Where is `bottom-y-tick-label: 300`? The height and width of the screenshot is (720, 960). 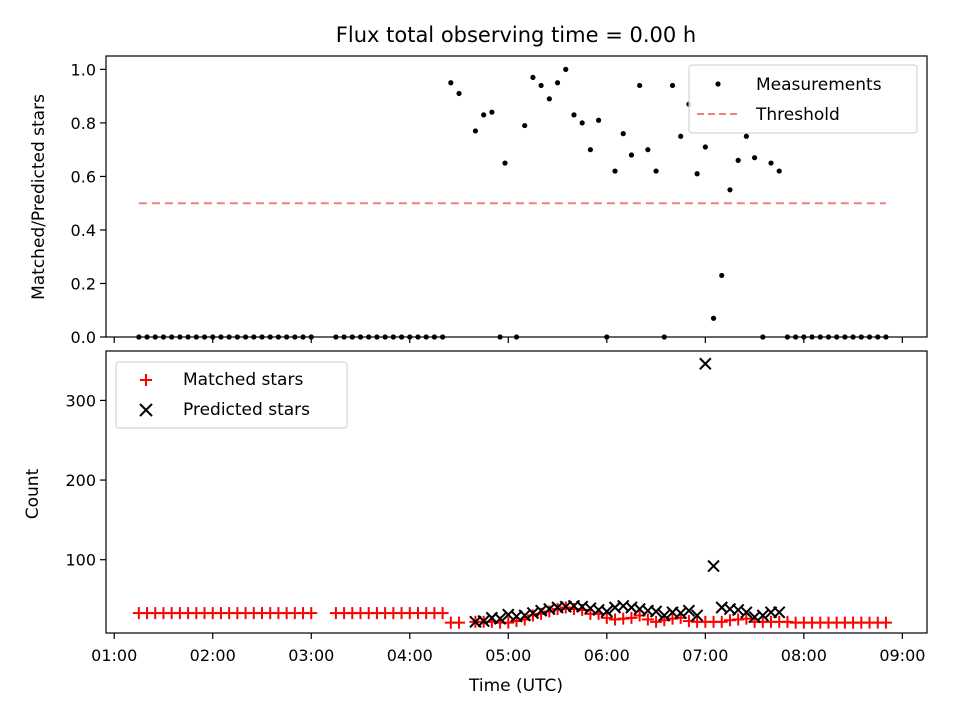 bottom-y-tick-label: 300 is located at coordinates (80, 400).